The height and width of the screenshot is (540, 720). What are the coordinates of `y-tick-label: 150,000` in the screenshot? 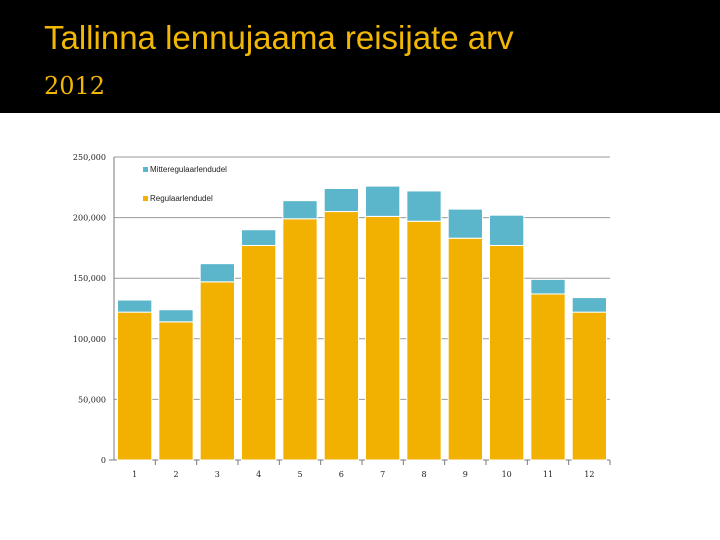 It's located at (89, 278).